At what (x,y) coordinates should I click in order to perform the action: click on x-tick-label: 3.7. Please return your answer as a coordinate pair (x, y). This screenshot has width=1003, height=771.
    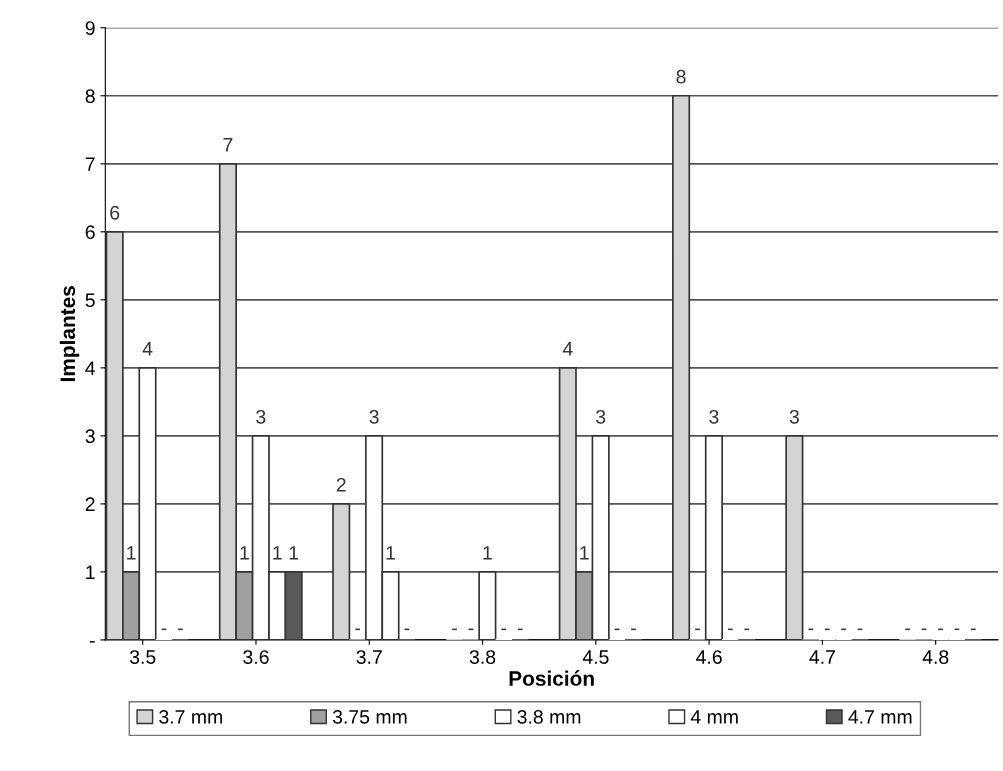
    Looking at the image, I should click on (369, 657).